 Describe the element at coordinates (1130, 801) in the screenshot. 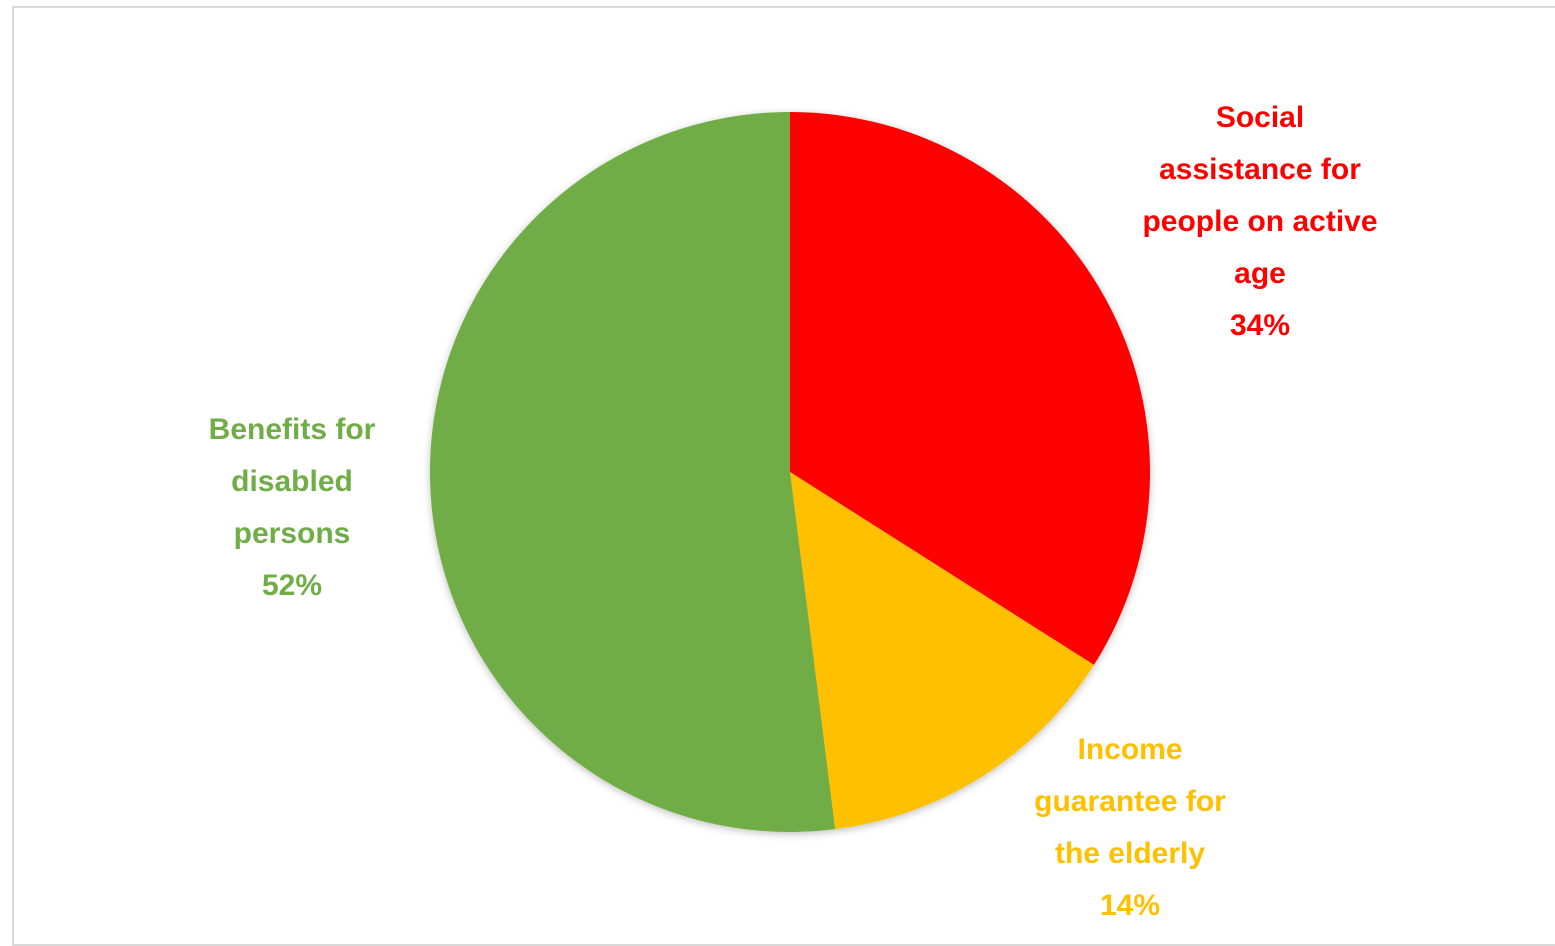

I see `category-label: Income guarantee for the elderly` at that location.